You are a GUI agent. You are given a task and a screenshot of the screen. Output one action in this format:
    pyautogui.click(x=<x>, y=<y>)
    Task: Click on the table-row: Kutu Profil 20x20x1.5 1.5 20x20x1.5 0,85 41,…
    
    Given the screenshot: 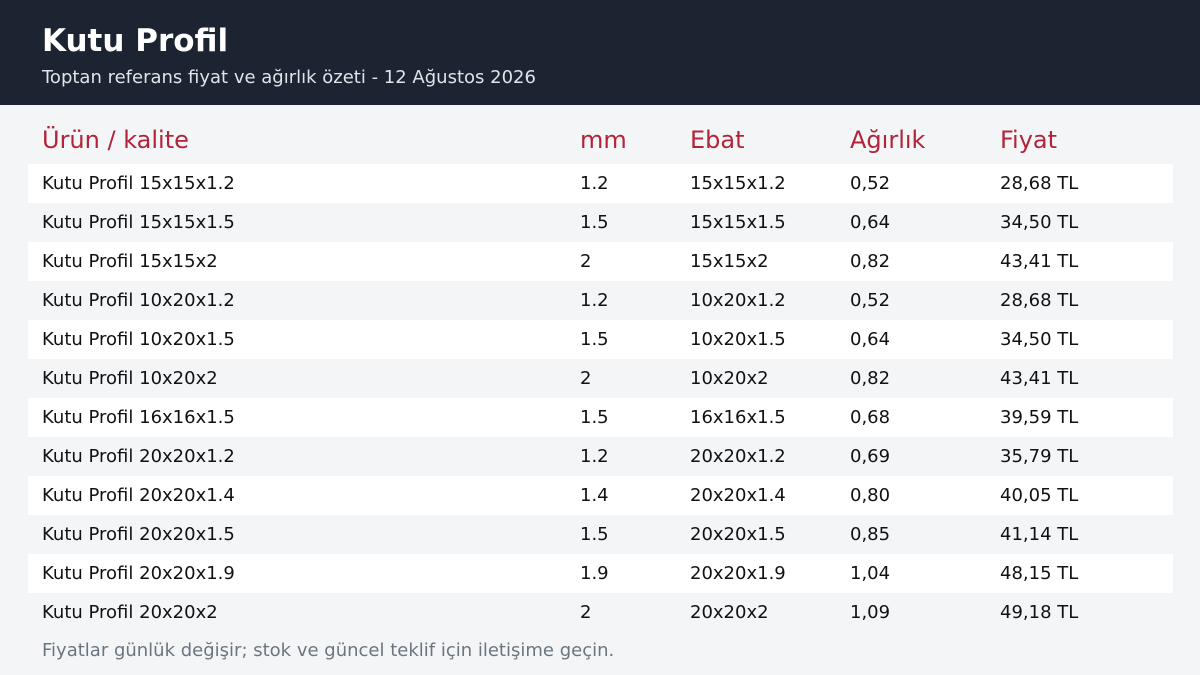 What is the action you would take?
    pyautogui.click(x=600, y=534)
    